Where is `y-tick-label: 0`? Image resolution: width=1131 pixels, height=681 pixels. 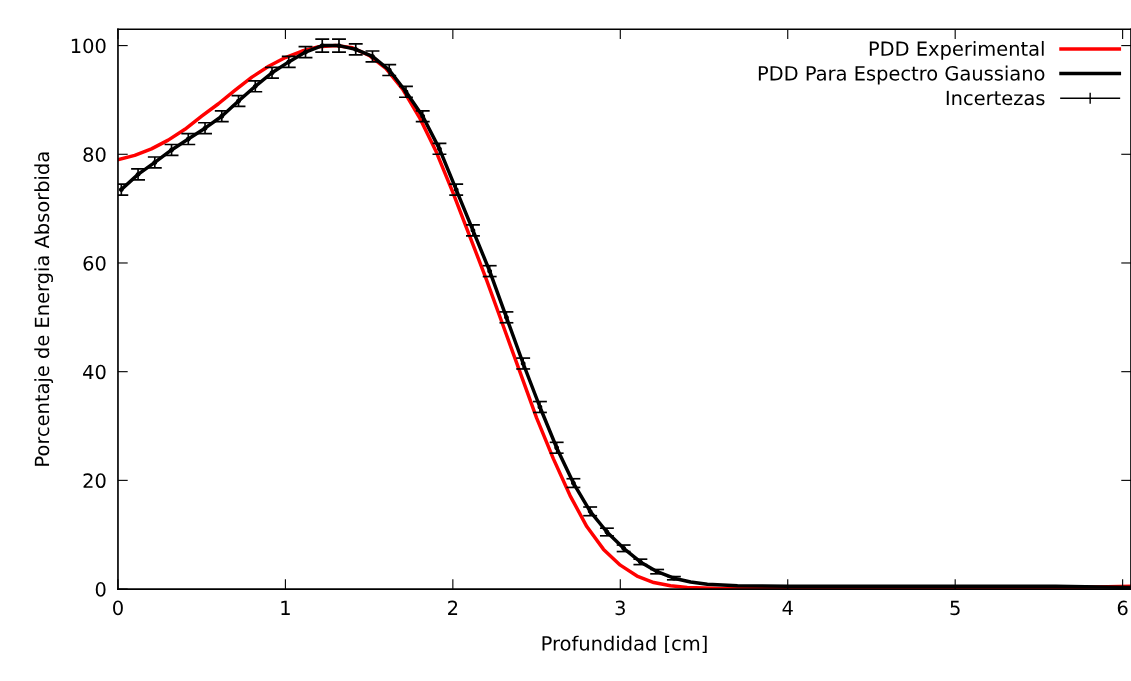
y-tick-label: 0 is located at coordinates (100, 589).